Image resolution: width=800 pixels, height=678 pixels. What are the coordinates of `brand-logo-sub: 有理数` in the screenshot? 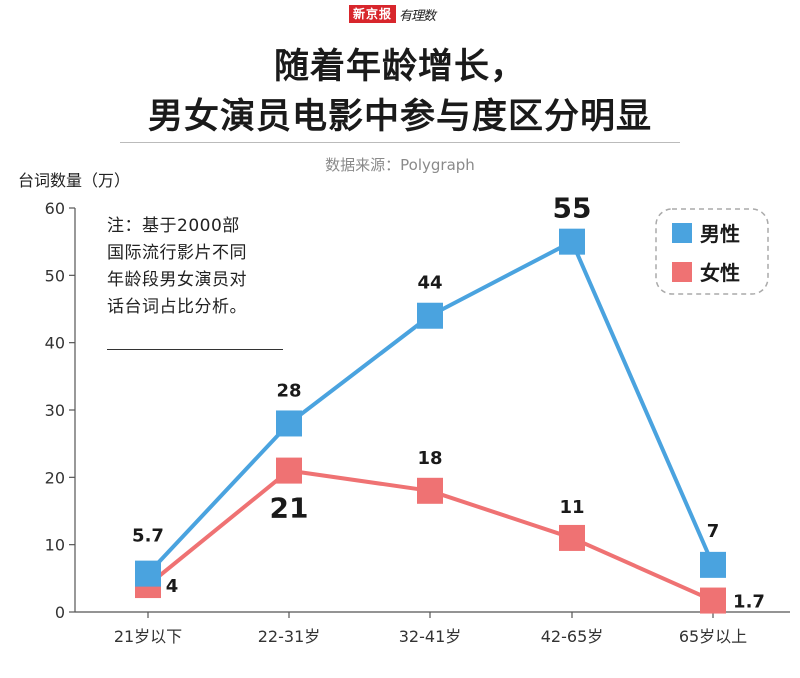 It's located at (417, 16).